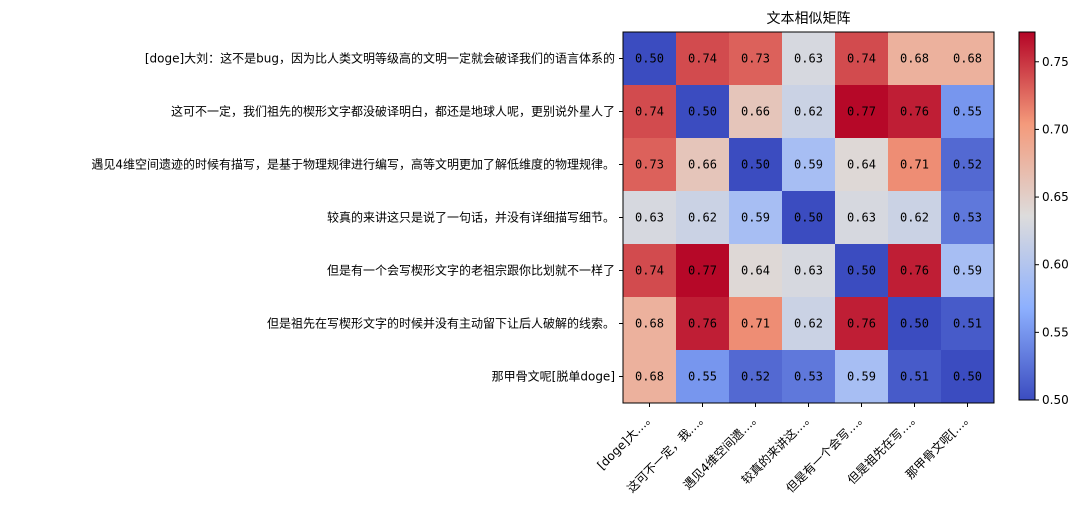  I want to click on cell-value-label: 0.64, so click(755, 271).